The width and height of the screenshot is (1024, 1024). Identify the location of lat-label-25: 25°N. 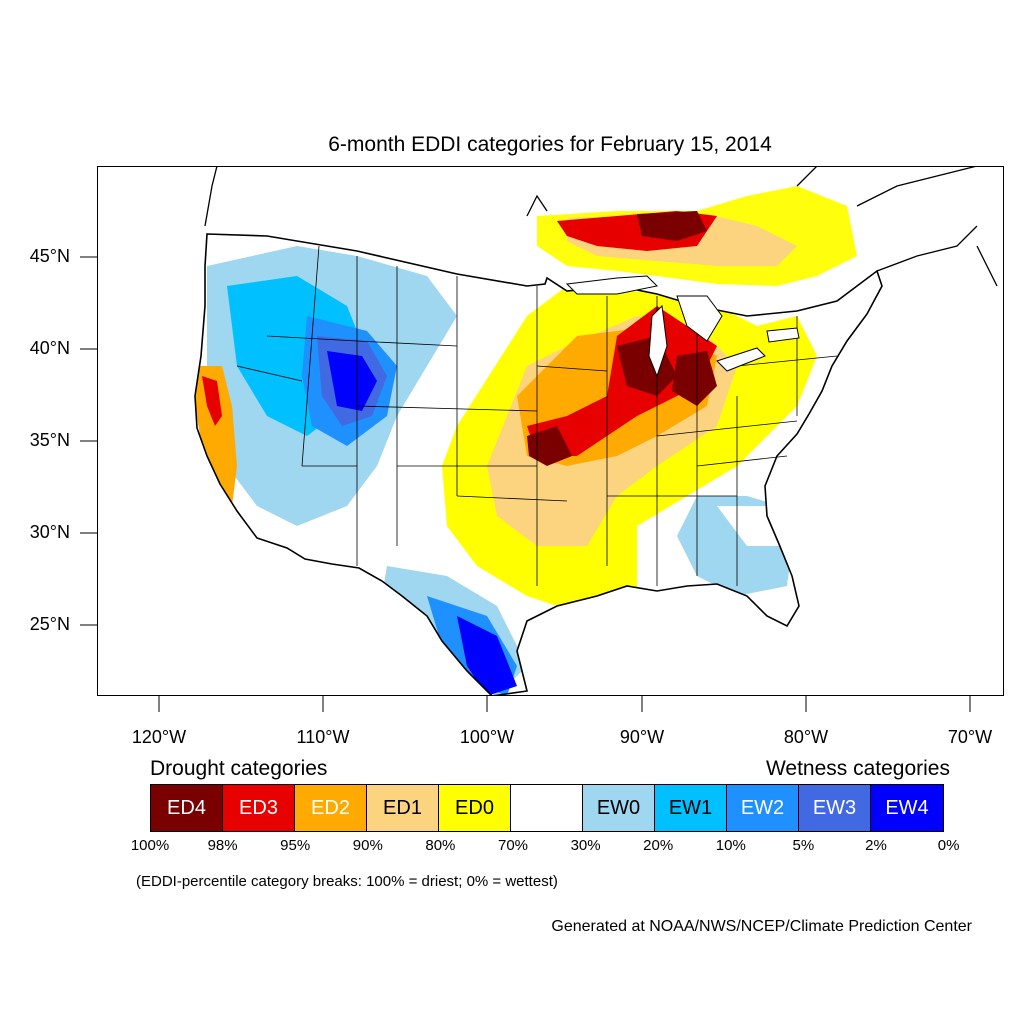
(49, 624).